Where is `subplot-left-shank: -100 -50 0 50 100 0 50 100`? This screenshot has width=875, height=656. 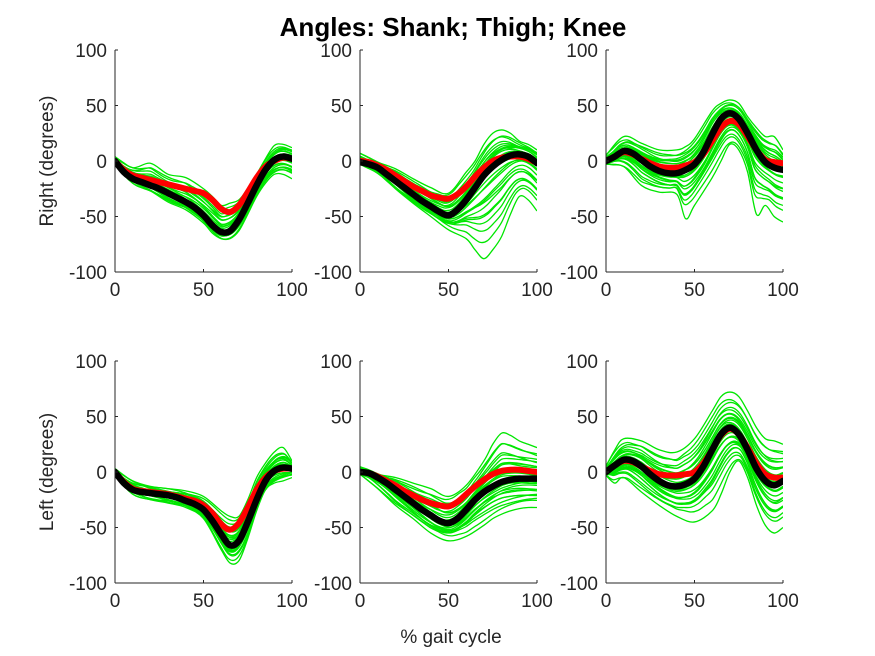
subplot-left-shank: -100 -50 0 50 100 0 50 100 is located at coordinates (188, 482).